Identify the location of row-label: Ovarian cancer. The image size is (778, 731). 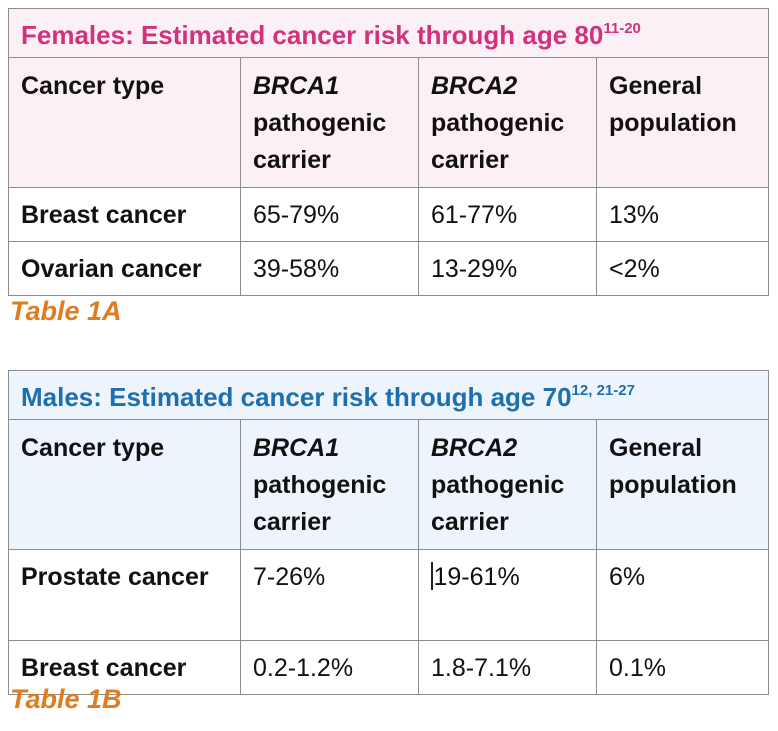
(124, 268).